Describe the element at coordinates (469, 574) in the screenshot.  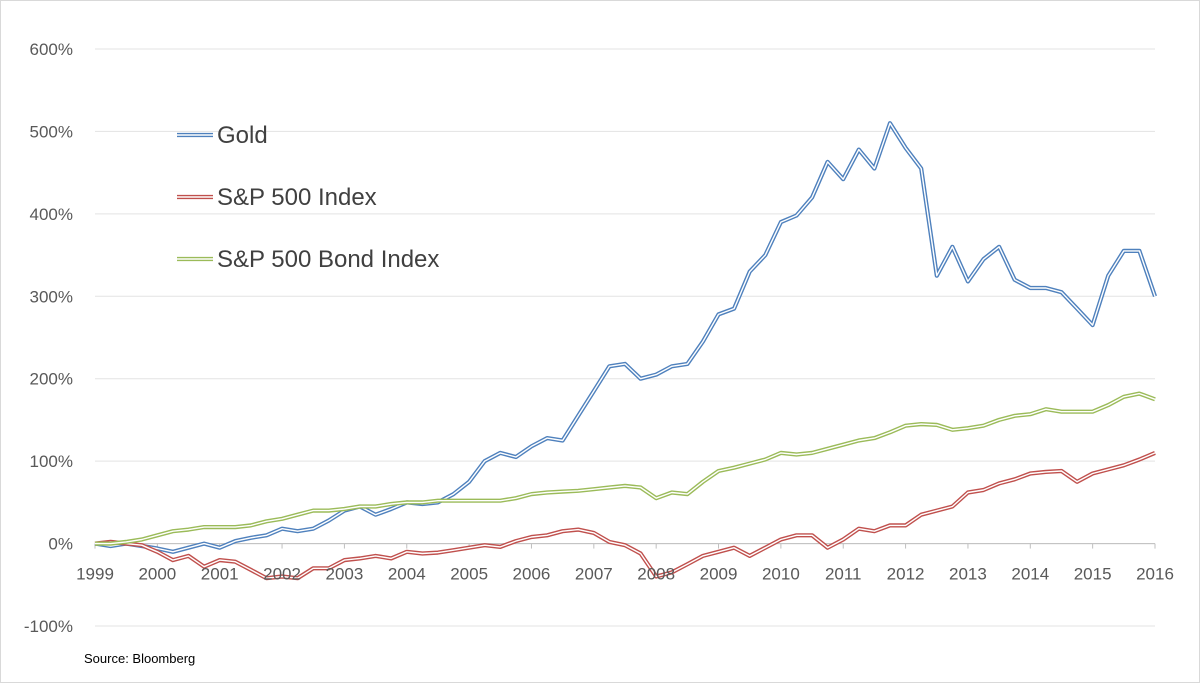
I see `x-tick-label: 2005` at that location.